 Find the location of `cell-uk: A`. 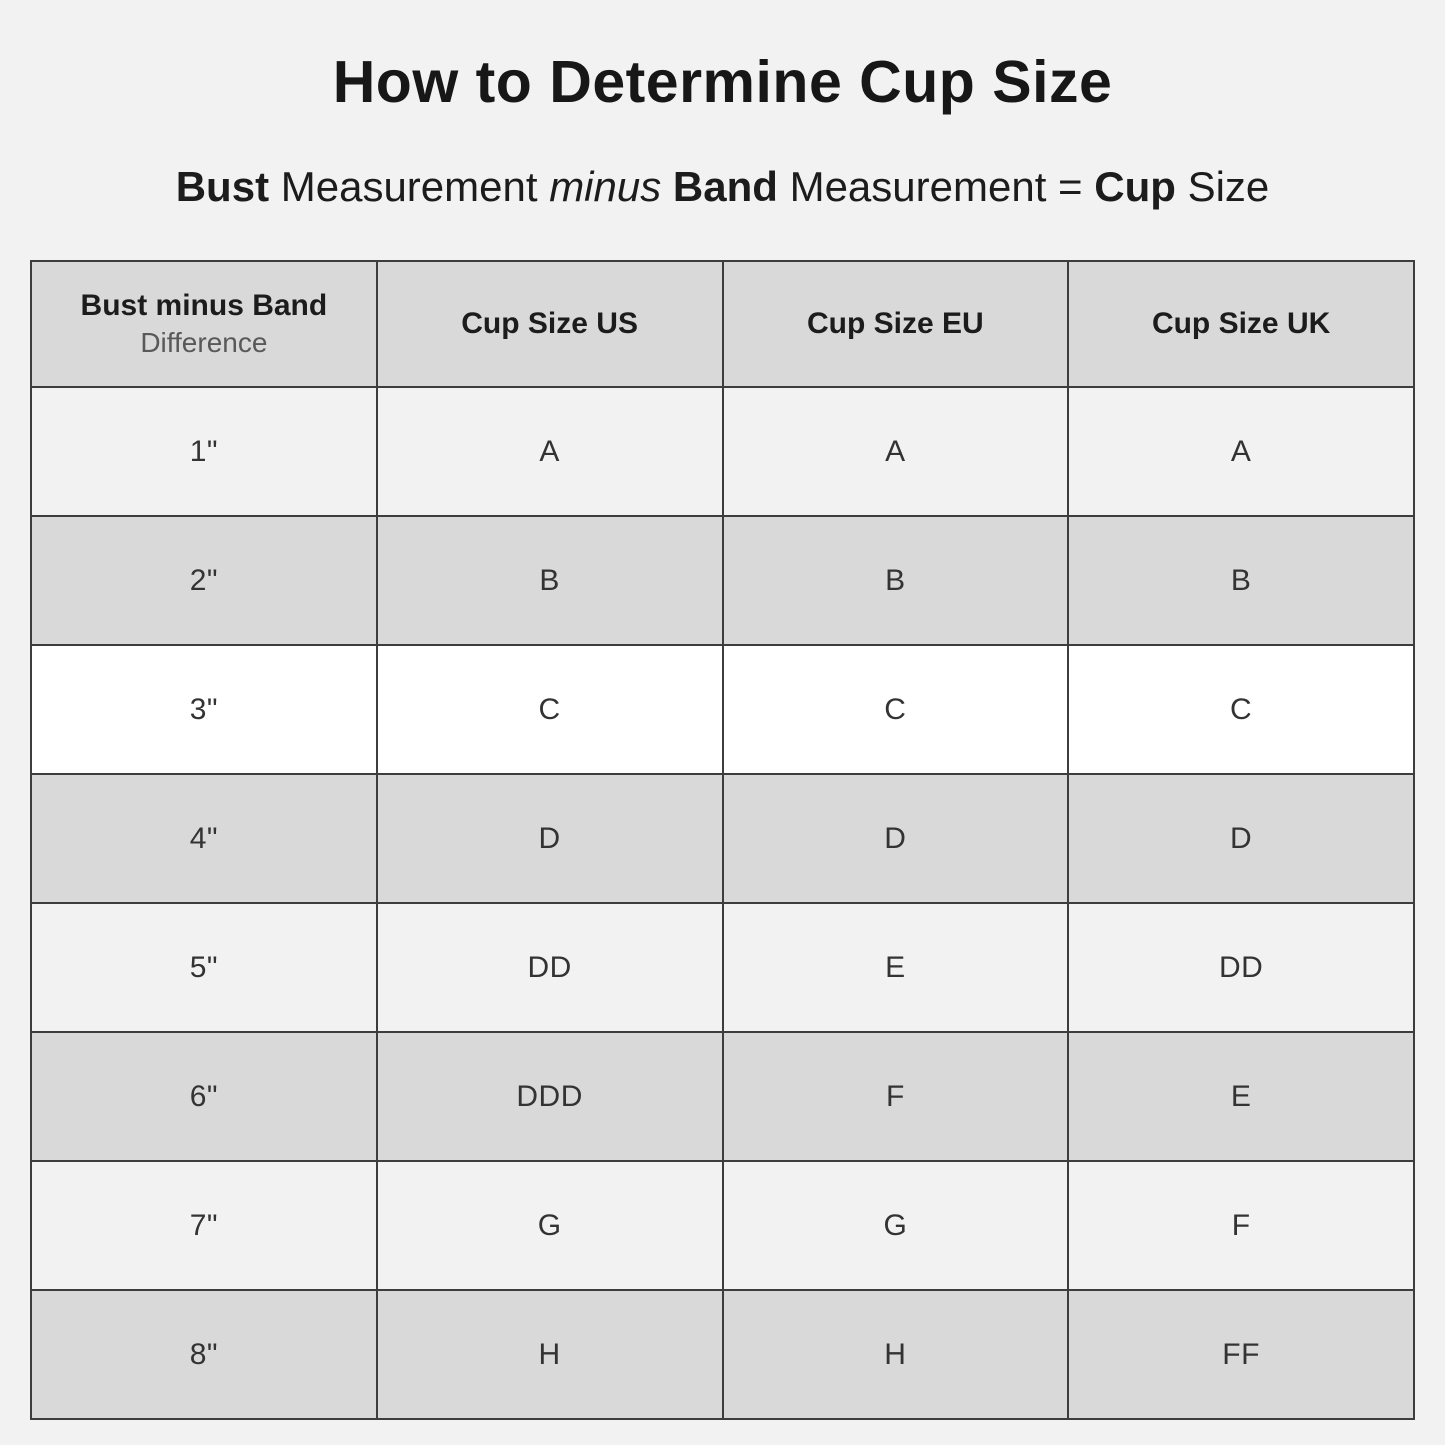

cell-uk: A is located at coordinates (1241, 451).